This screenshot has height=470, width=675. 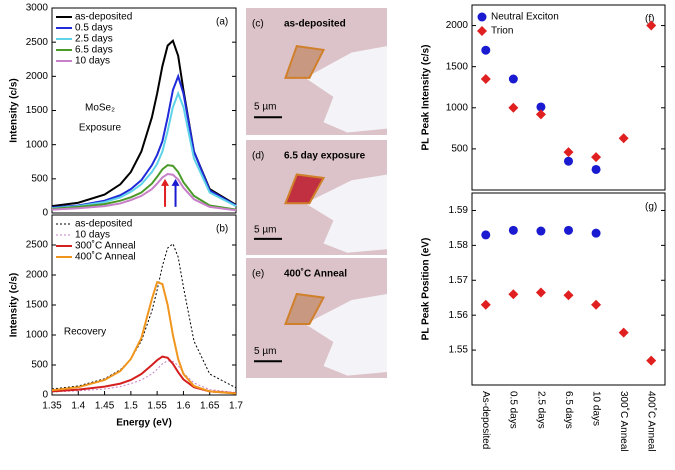 I want to click on x-tick-label: 1.6, so click(x=183, y=406).